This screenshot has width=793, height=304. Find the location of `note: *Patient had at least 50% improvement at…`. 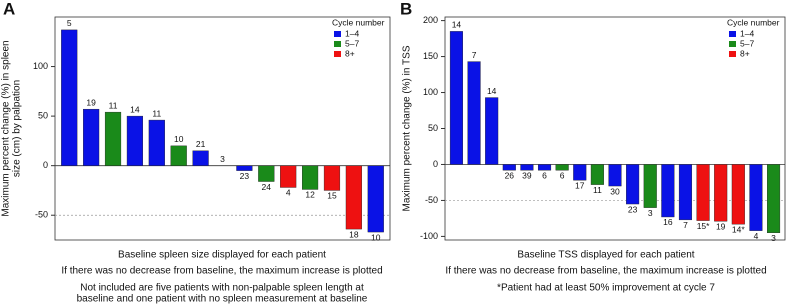

note: *Patient had at least 50% improvement at… is located at coordinates (606, 288).